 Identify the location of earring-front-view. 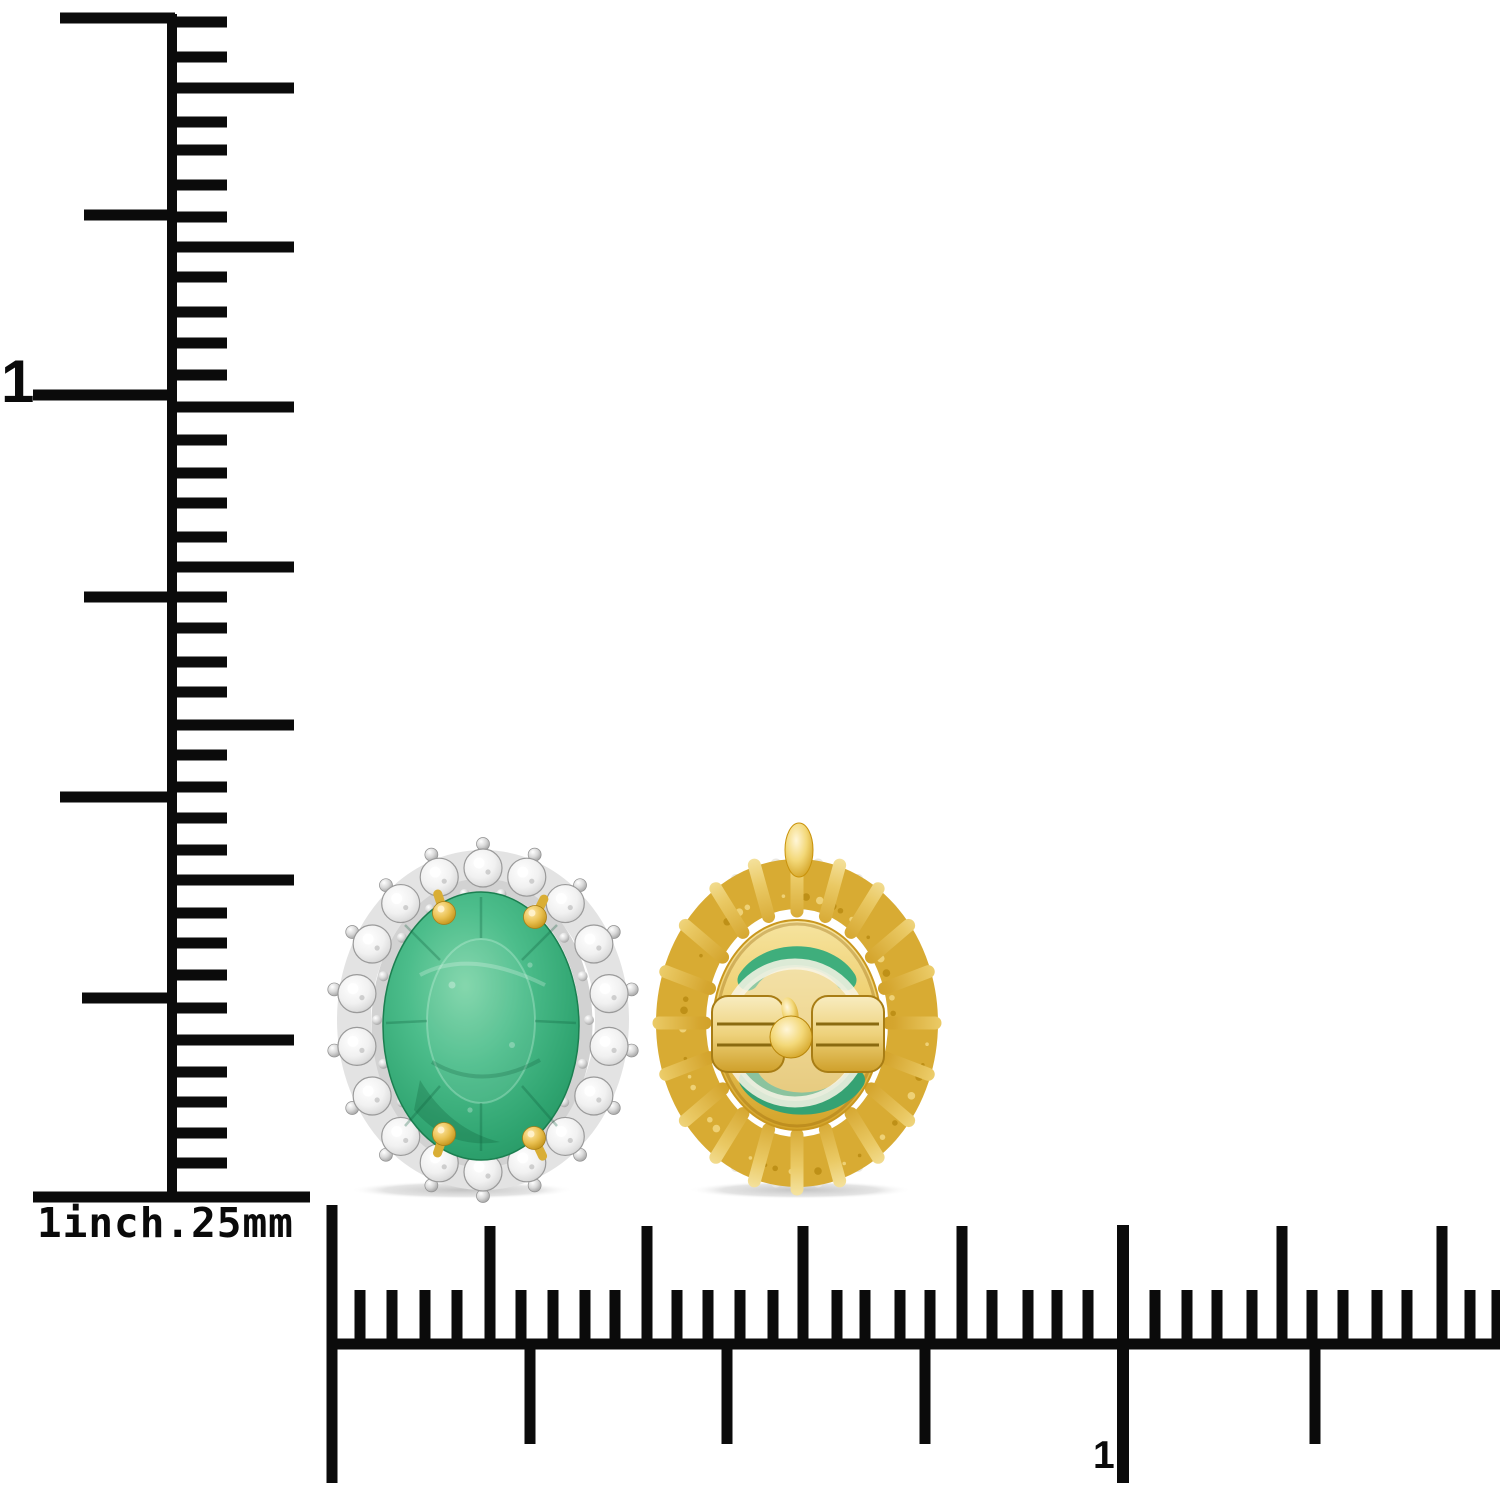
(483, 1020).